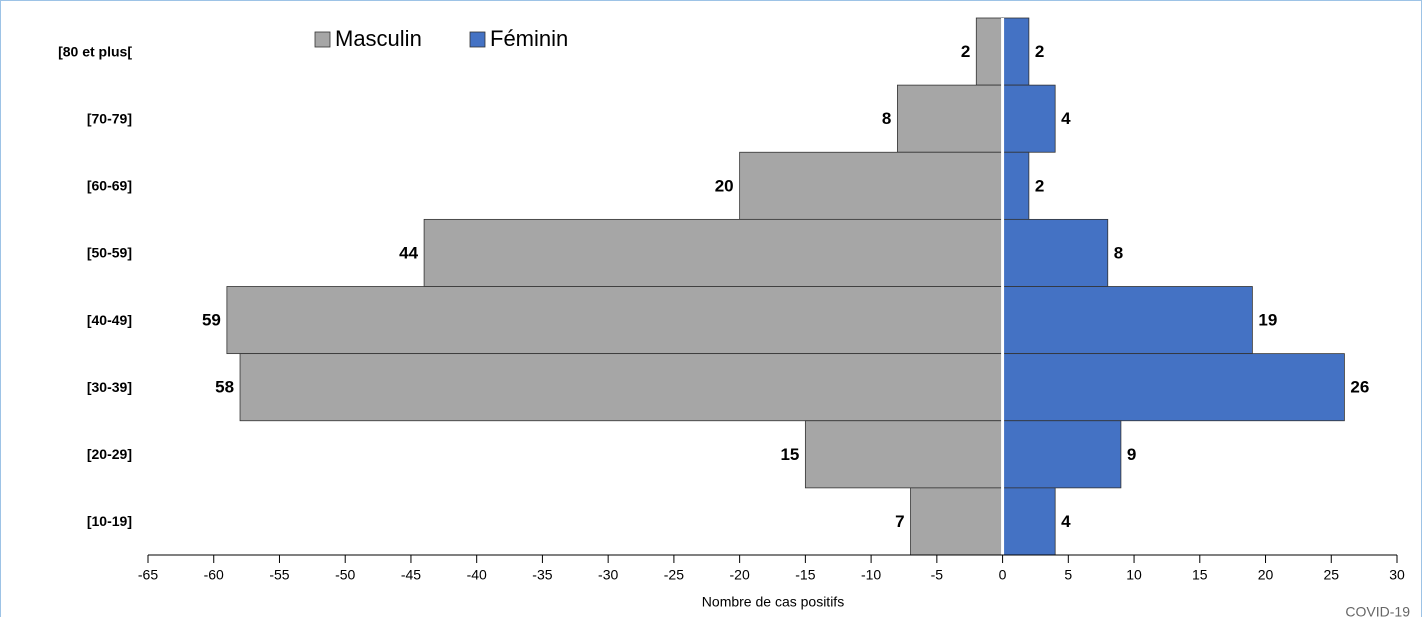 The height and width of the screenshot is (617, 1426). What do you see at coordinates (378, 38) in the screenshot?
I see `legend-label: Masculin` at bounding box center [378, 38].